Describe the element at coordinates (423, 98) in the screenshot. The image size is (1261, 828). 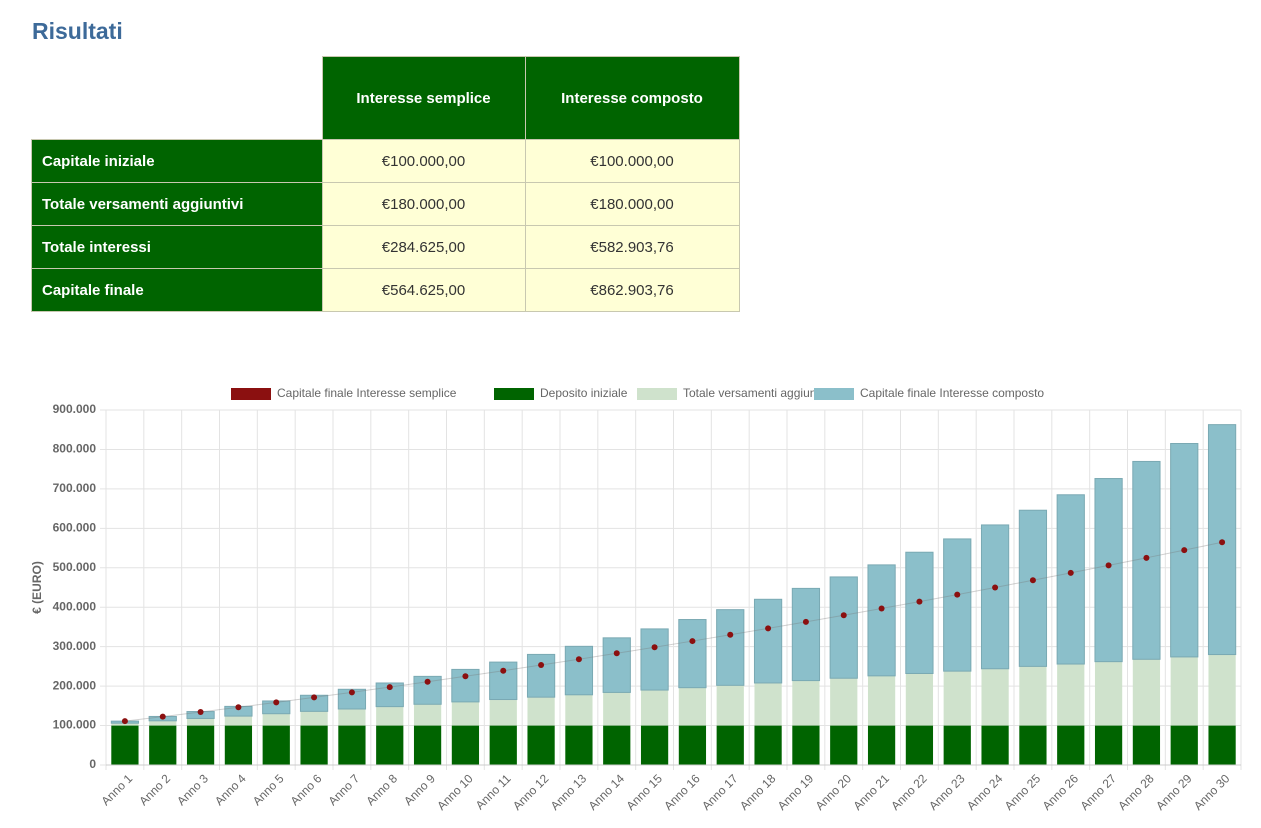
I see `column-header: Interesse semplice` at that location.